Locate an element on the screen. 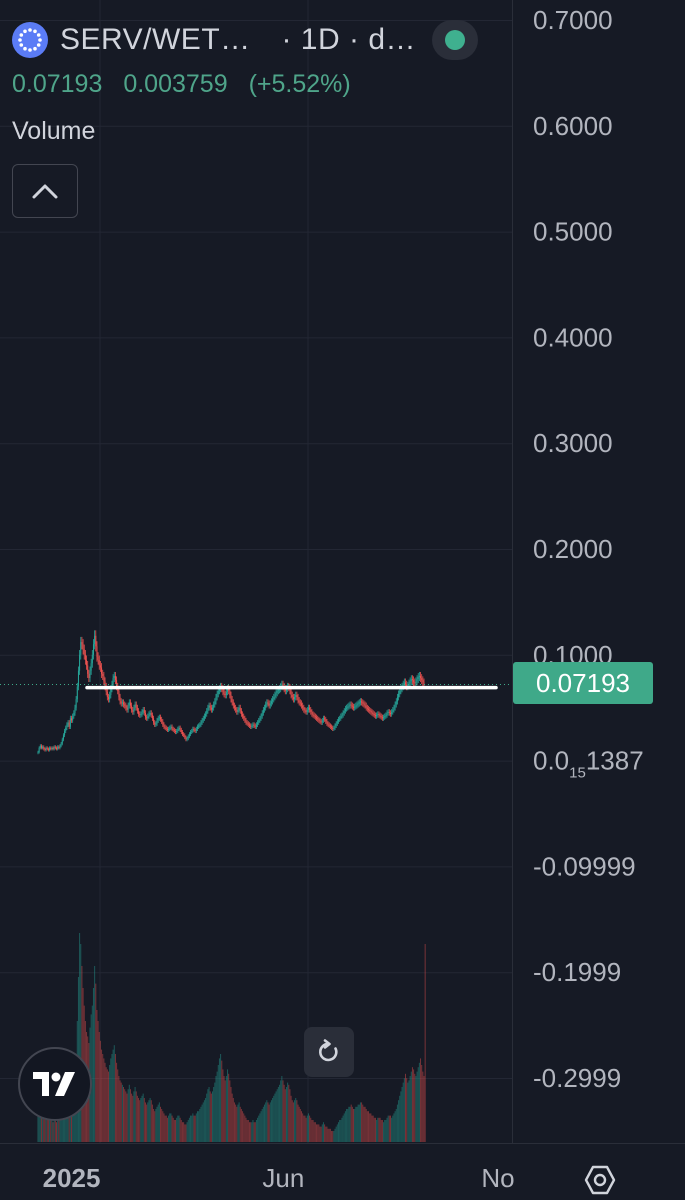  market-status-button is located at coordinates (455, 40).